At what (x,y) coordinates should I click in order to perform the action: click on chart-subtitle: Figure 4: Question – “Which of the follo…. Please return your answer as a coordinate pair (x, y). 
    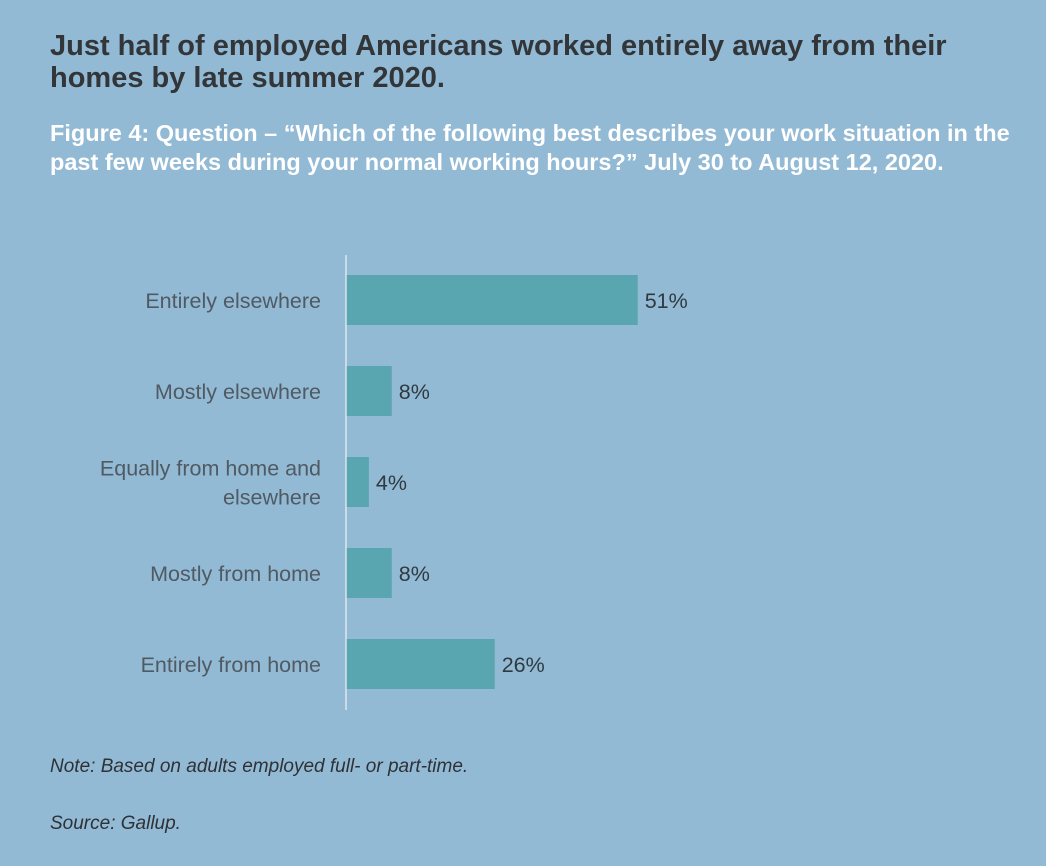
    Looking at the image, I should click on (530, 147).